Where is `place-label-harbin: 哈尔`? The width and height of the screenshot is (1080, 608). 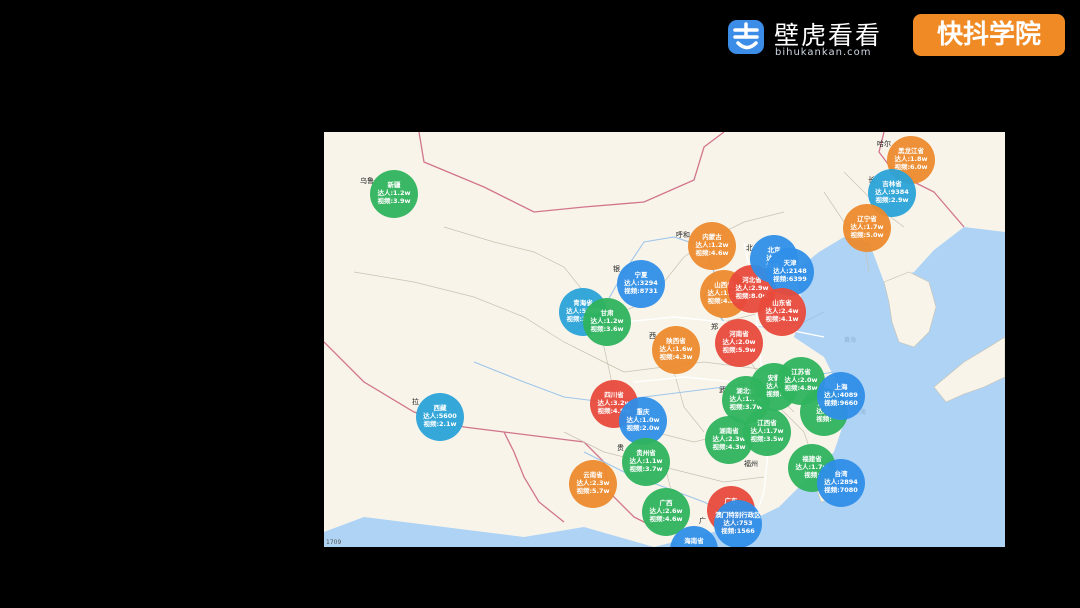
place-label-harbin: 哈尔 is located at coordinates (884, 143).